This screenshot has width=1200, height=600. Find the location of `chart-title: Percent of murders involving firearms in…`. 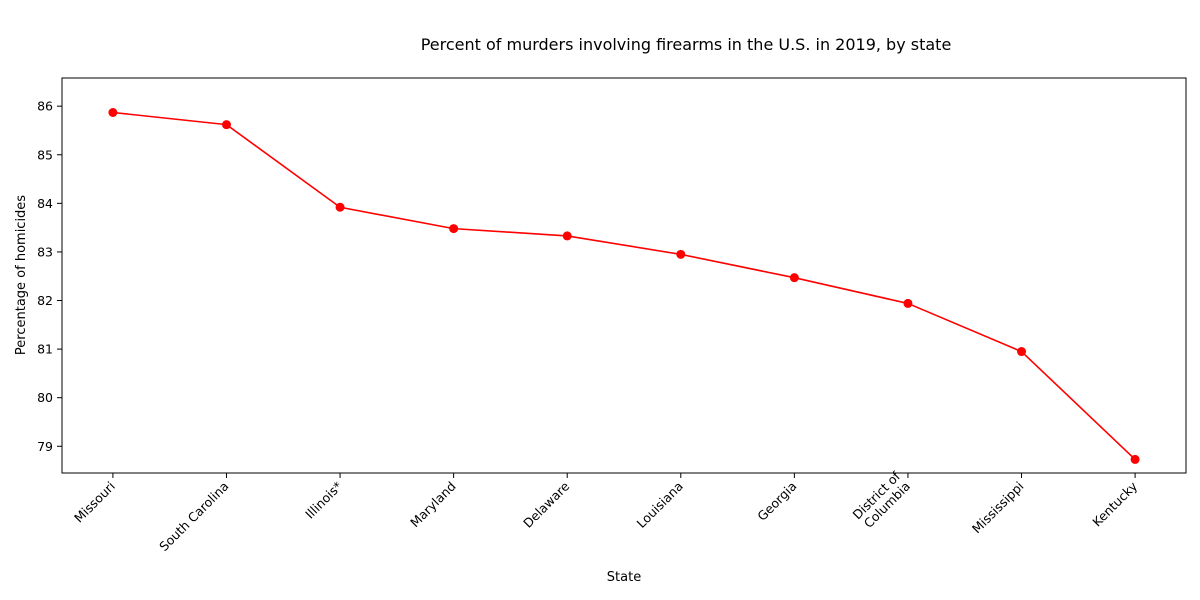

chart-title: Percent of murders involving firearms in… is located at coordinates (686, 44).